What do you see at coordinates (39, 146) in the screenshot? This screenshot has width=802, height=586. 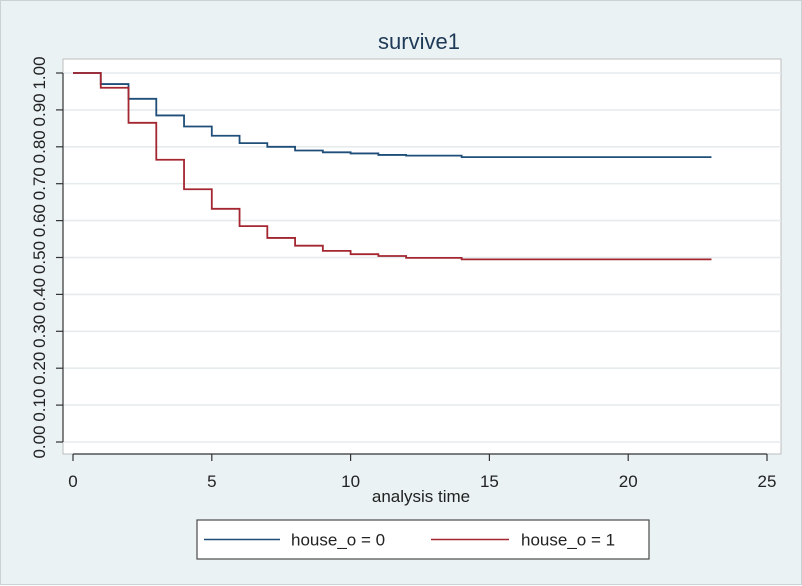 I see `y-tick-label: 0.80` at bounding box center [39, 146].